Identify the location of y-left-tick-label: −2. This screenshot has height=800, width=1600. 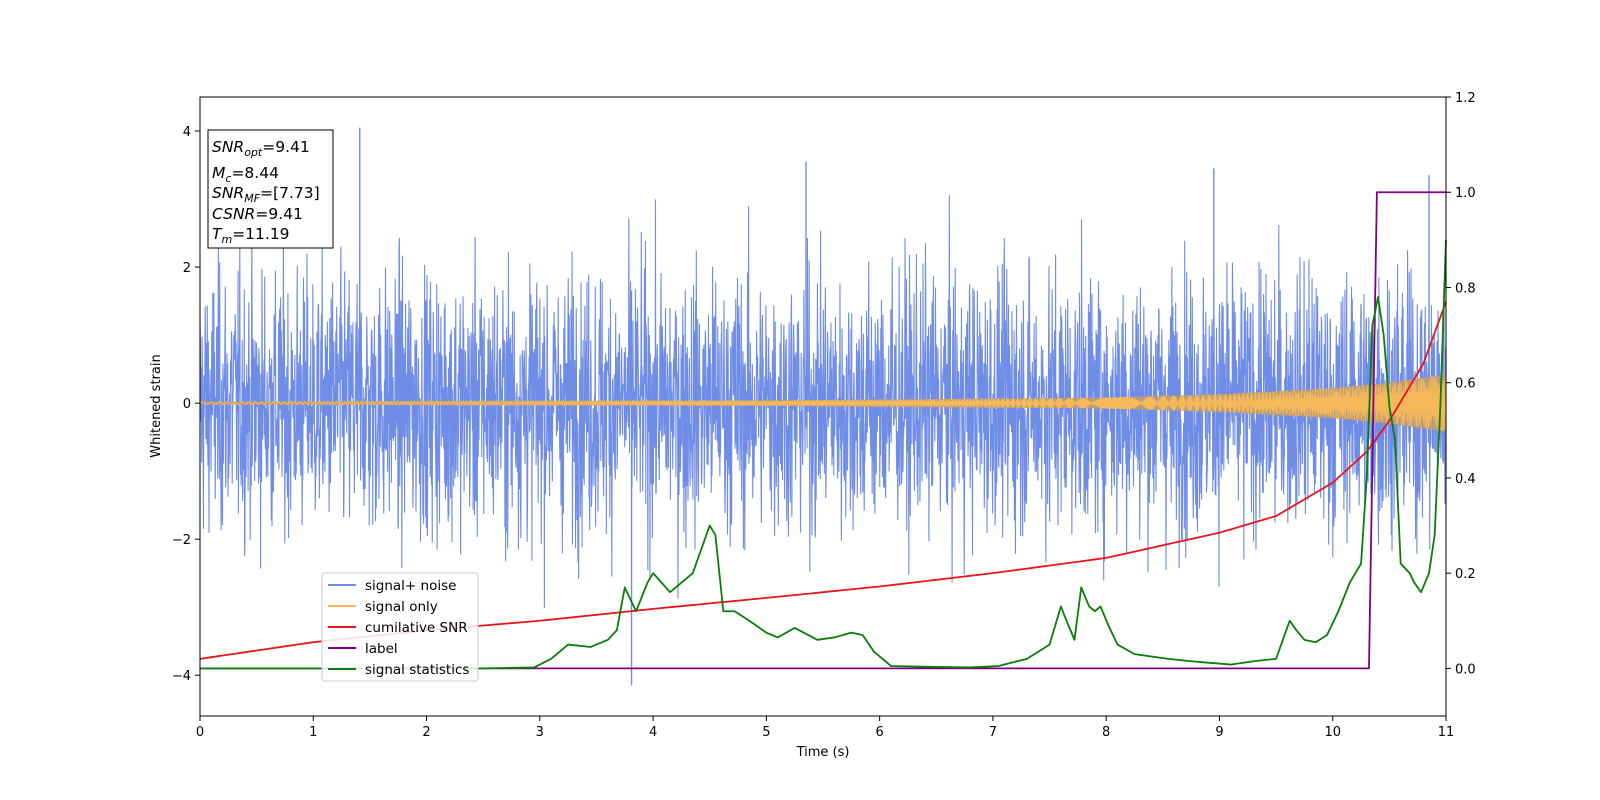
(181, 540).